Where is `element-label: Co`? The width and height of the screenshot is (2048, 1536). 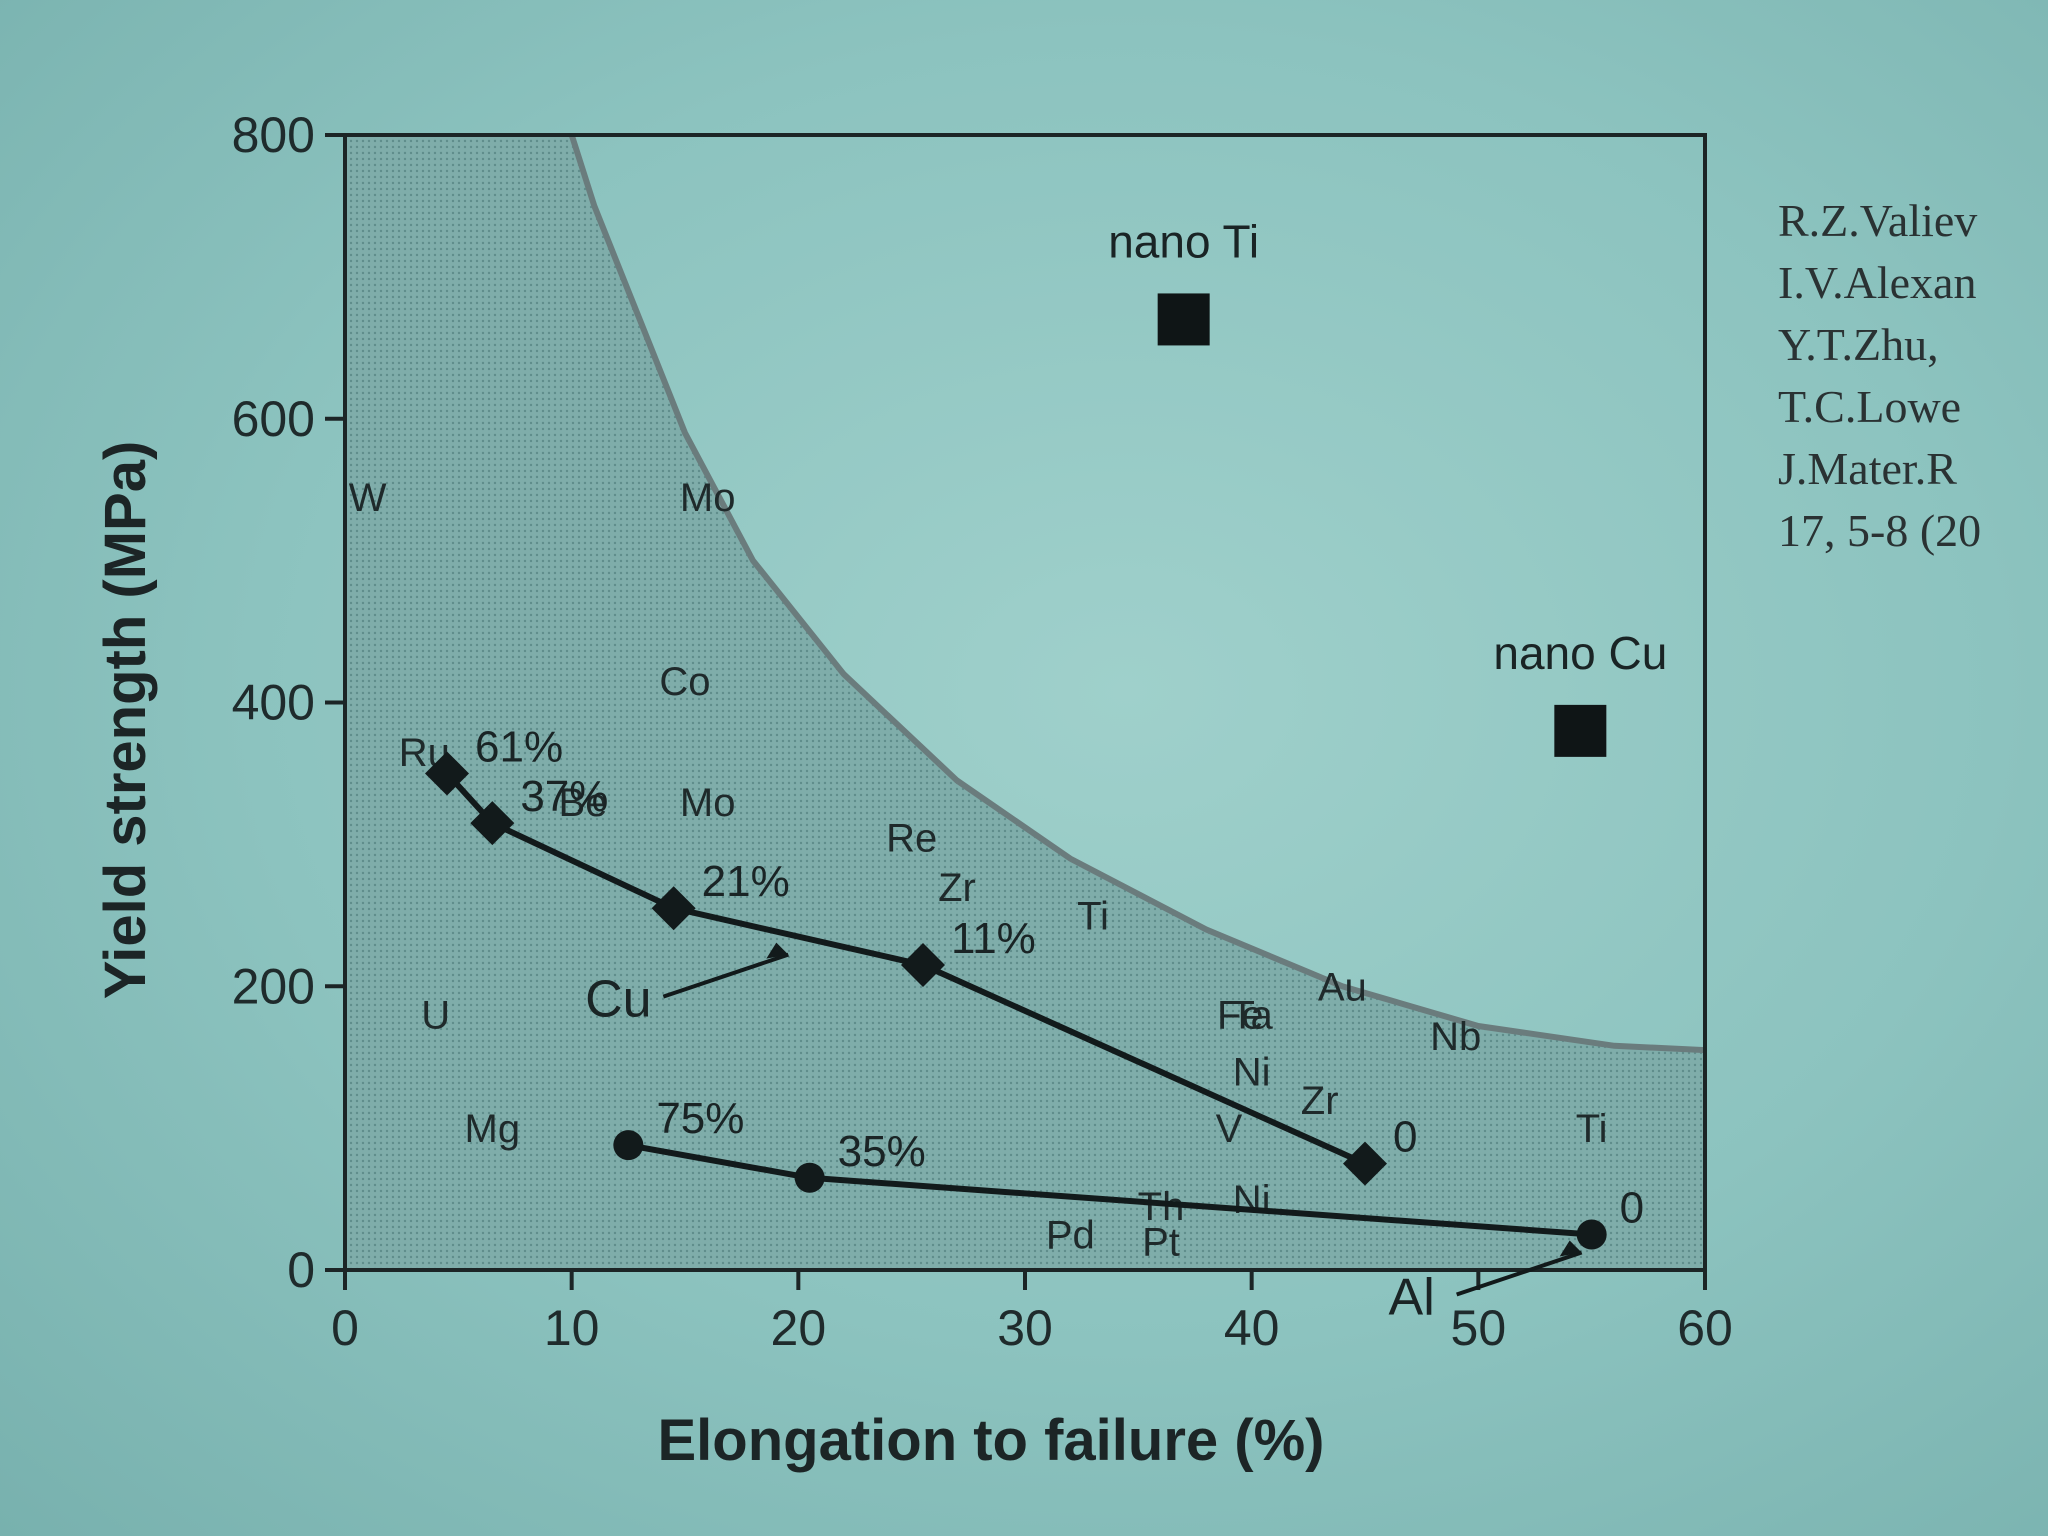
element-label: Co is located at coordinates (684, 682).